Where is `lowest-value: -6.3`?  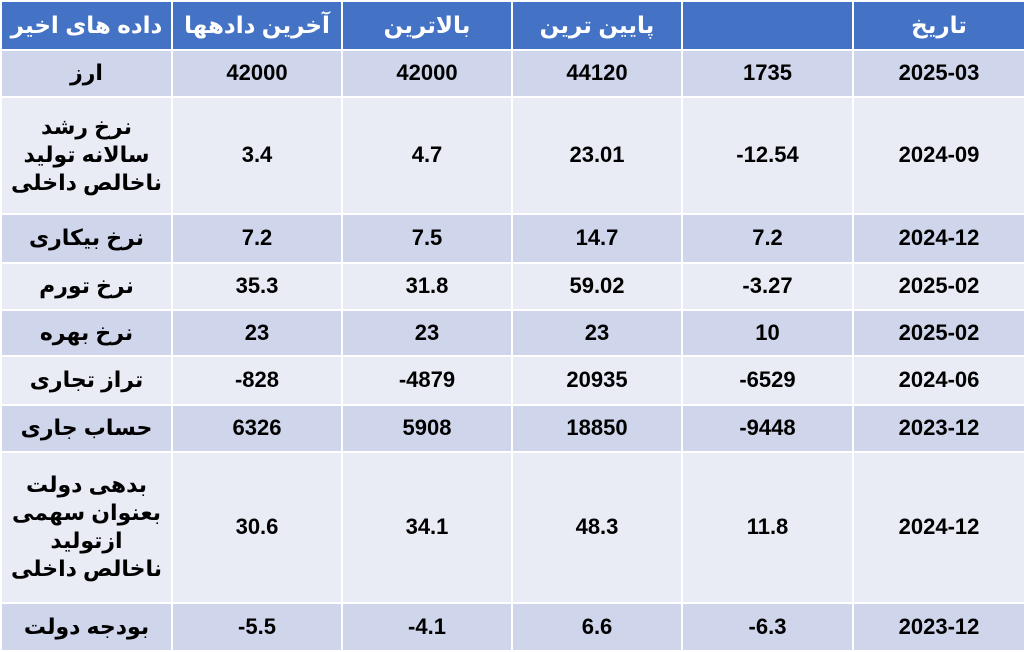 lowest-value: -6.3 is located at coordinates (767, 627).